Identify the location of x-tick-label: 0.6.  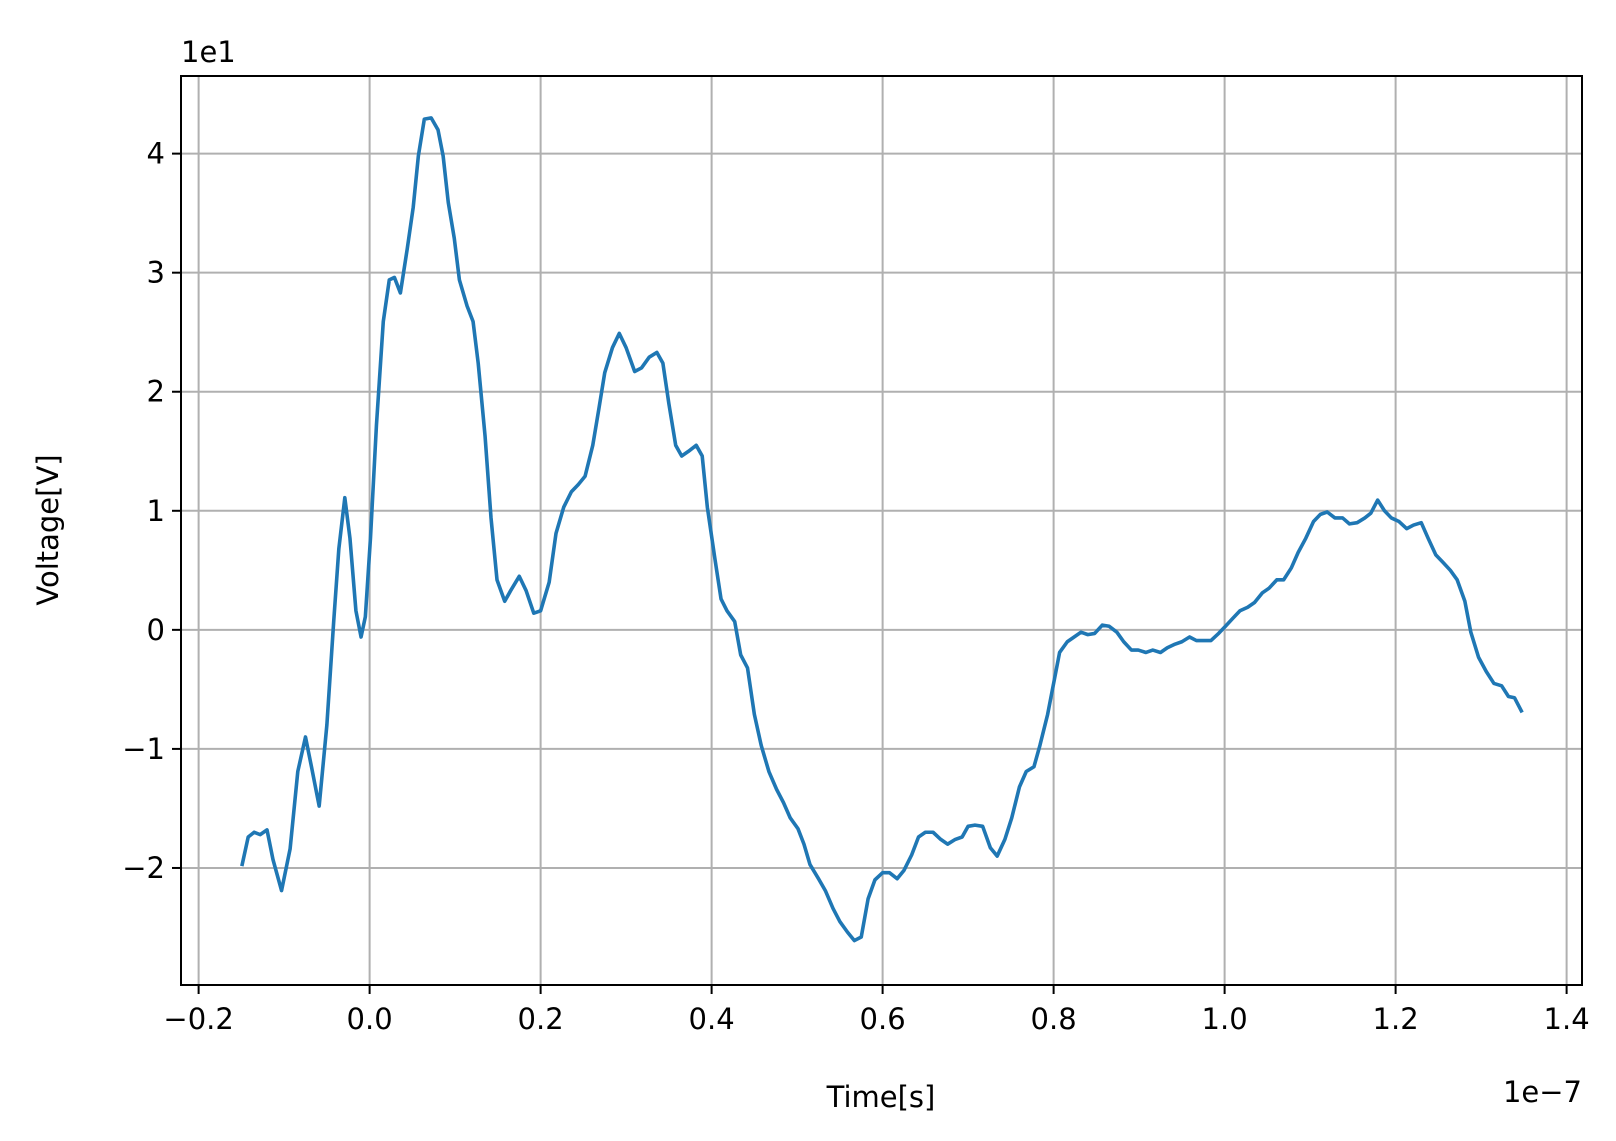
(883, 1019).